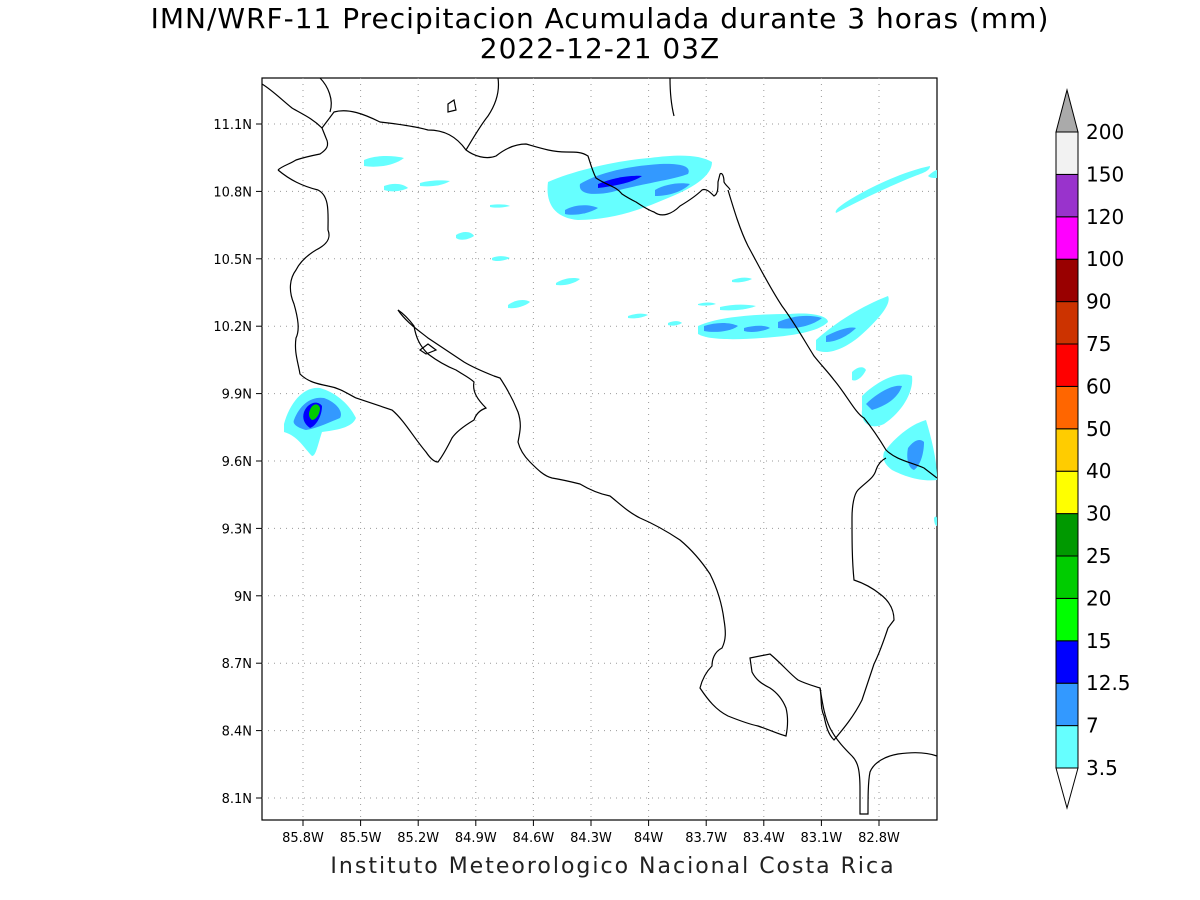 The height and width of the screenshot is (900, 1200). Describe the element at coordinates (764, 838) in the screenshot. I see `x-tick-label: 83.4W` at that location.